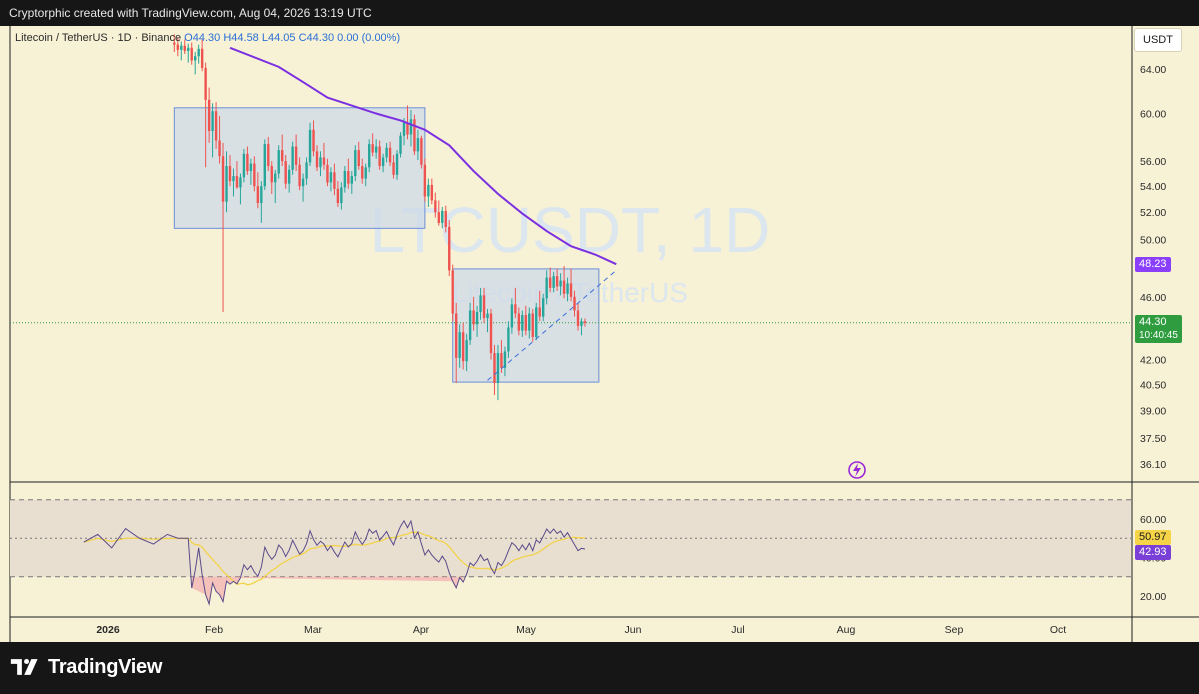 The width and height of the screenshot is (1199, 694). Describe the element at coordinates (24, 666) in the screenshot. I see `tradingview-logo-icon` at that location.